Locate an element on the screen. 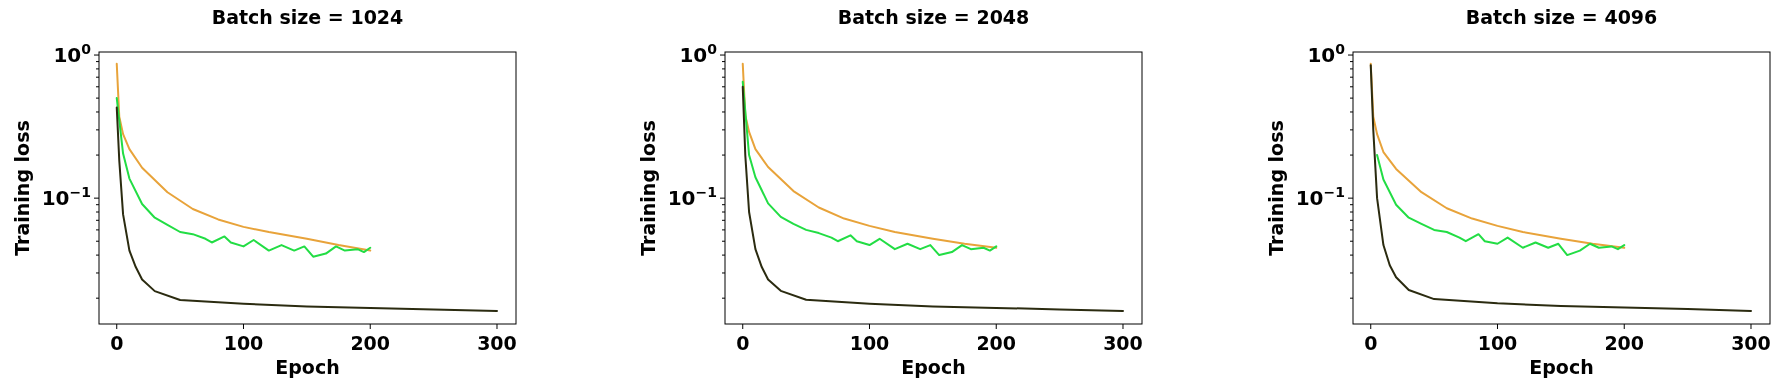 The image size is (1780, 383). chart-title: Batch size = 2048 is located at coordinates (933, 17).